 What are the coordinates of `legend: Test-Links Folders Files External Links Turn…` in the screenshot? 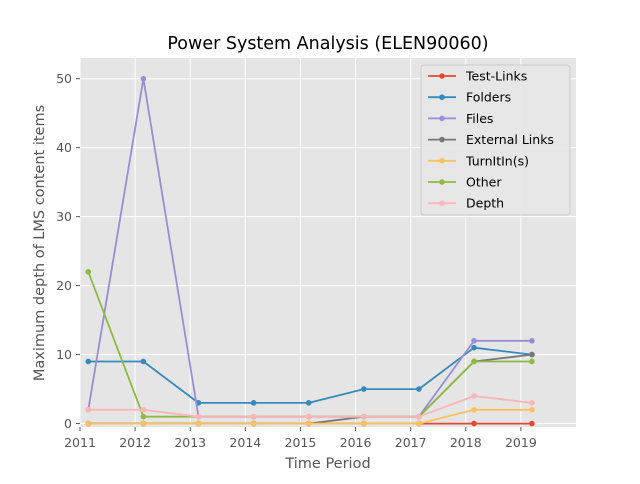 It's located at (495, 140).